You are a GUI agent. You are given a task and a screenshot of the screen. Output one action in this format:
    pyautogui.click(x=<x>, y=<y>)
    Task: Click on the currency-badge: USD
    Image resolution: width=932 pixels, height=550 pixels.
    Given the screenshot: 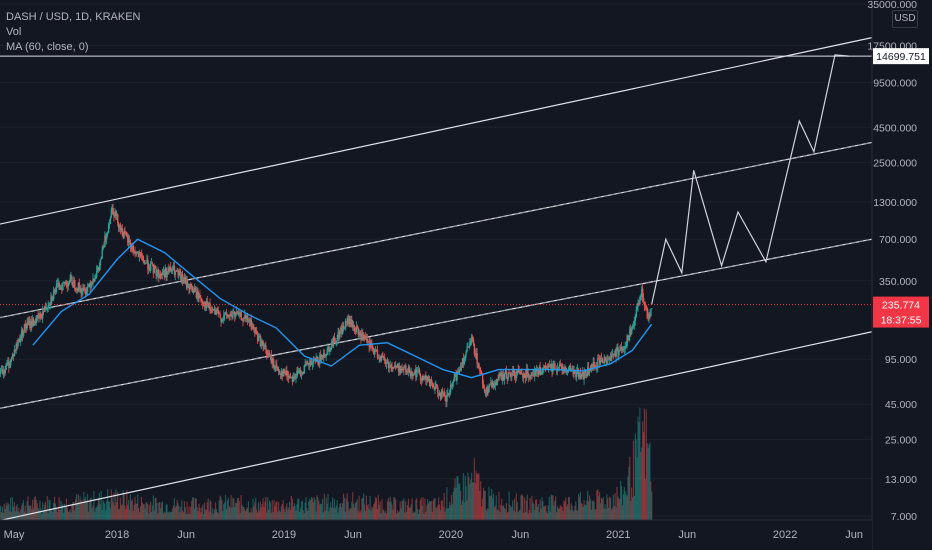 What is the action you would take?
    pyautogui.click(x=905, y=19)
    